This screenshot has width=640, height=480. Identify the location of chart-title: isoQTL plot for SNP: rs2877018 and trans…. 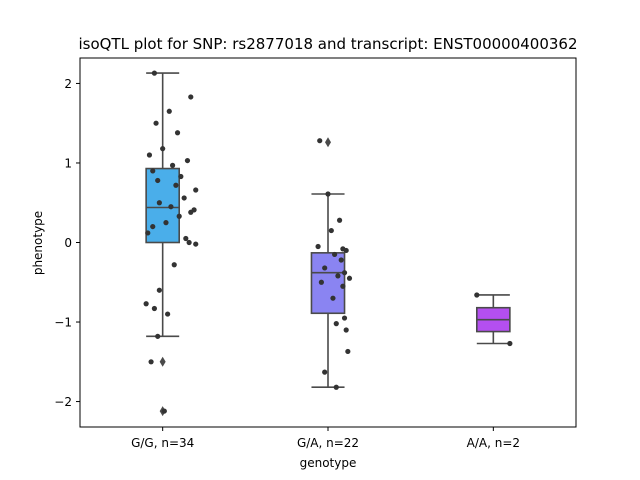
(327, 44).